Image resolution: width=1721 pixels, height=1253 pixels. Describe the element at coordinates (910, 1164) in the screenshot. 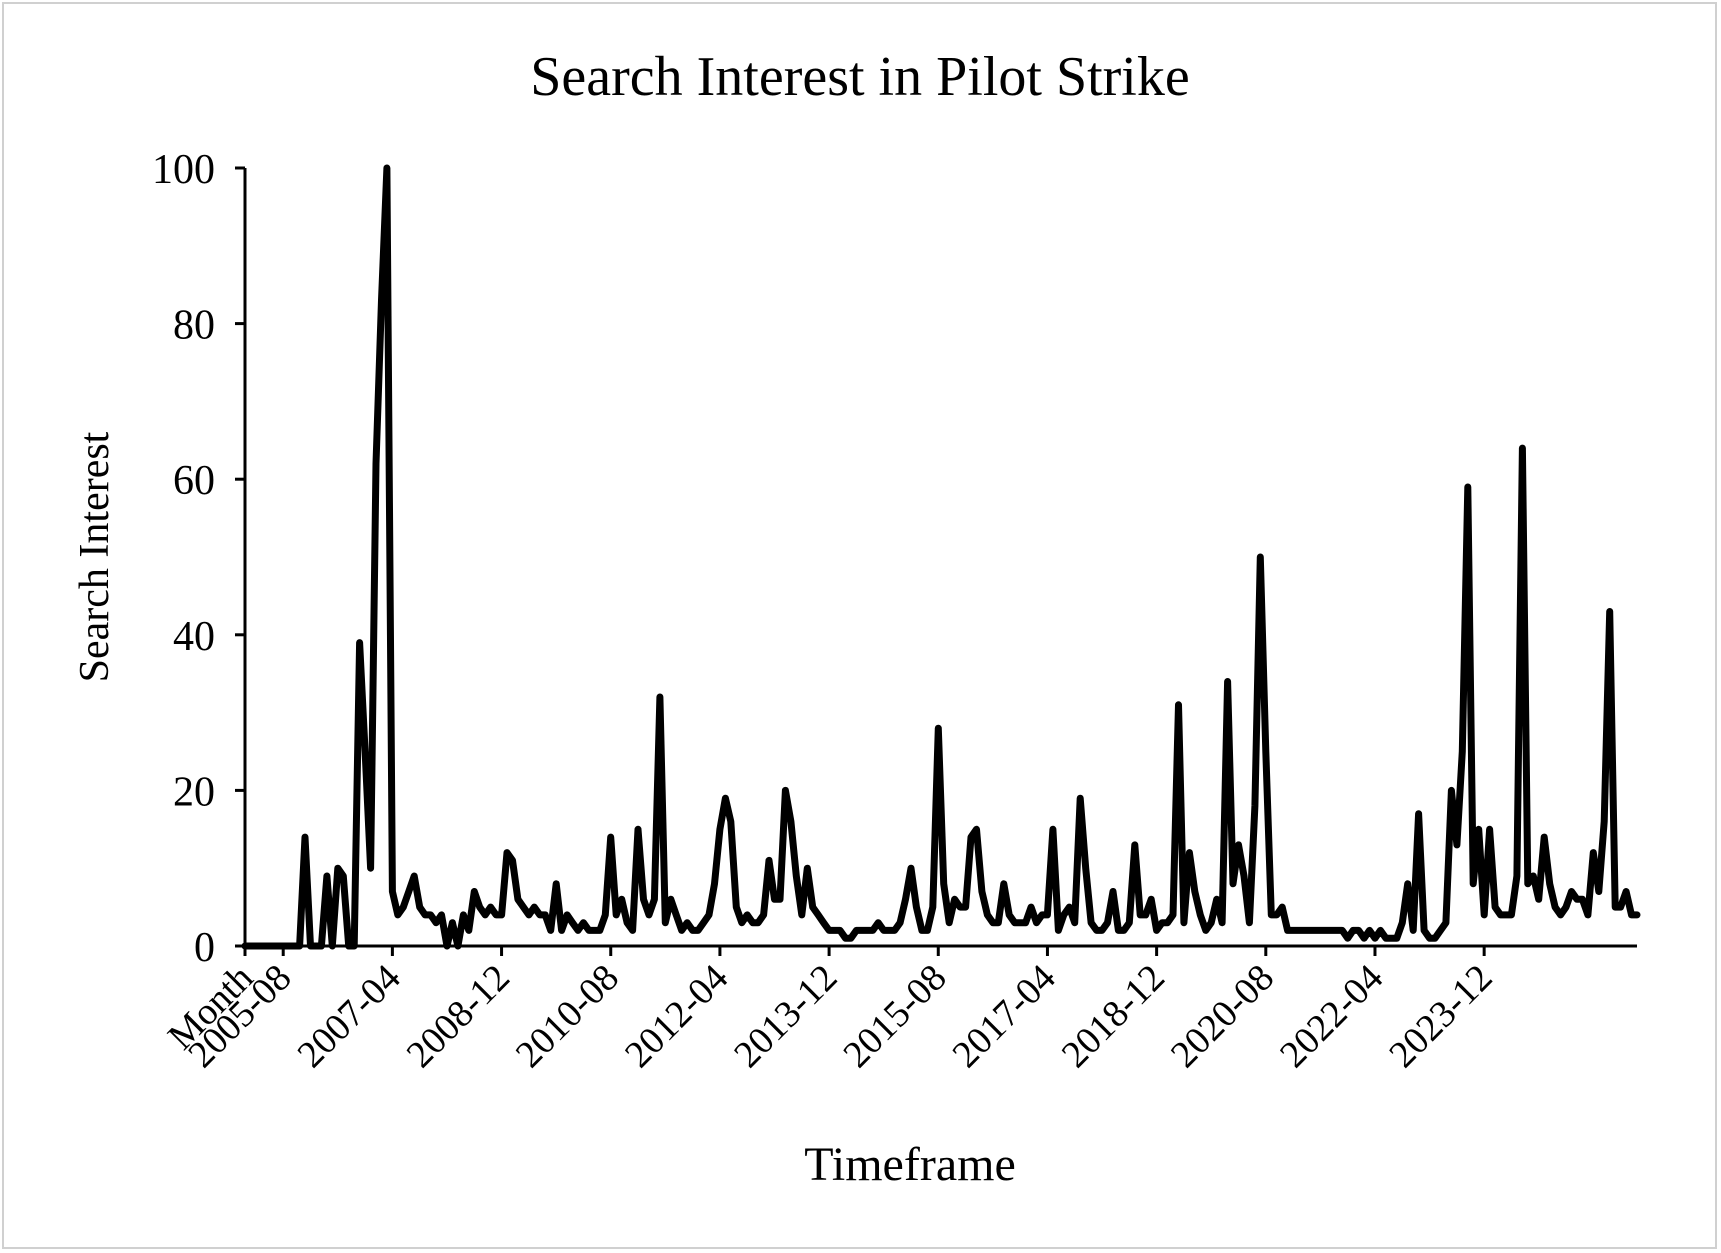

I see `x-axis-label: Timeframe` at that location.